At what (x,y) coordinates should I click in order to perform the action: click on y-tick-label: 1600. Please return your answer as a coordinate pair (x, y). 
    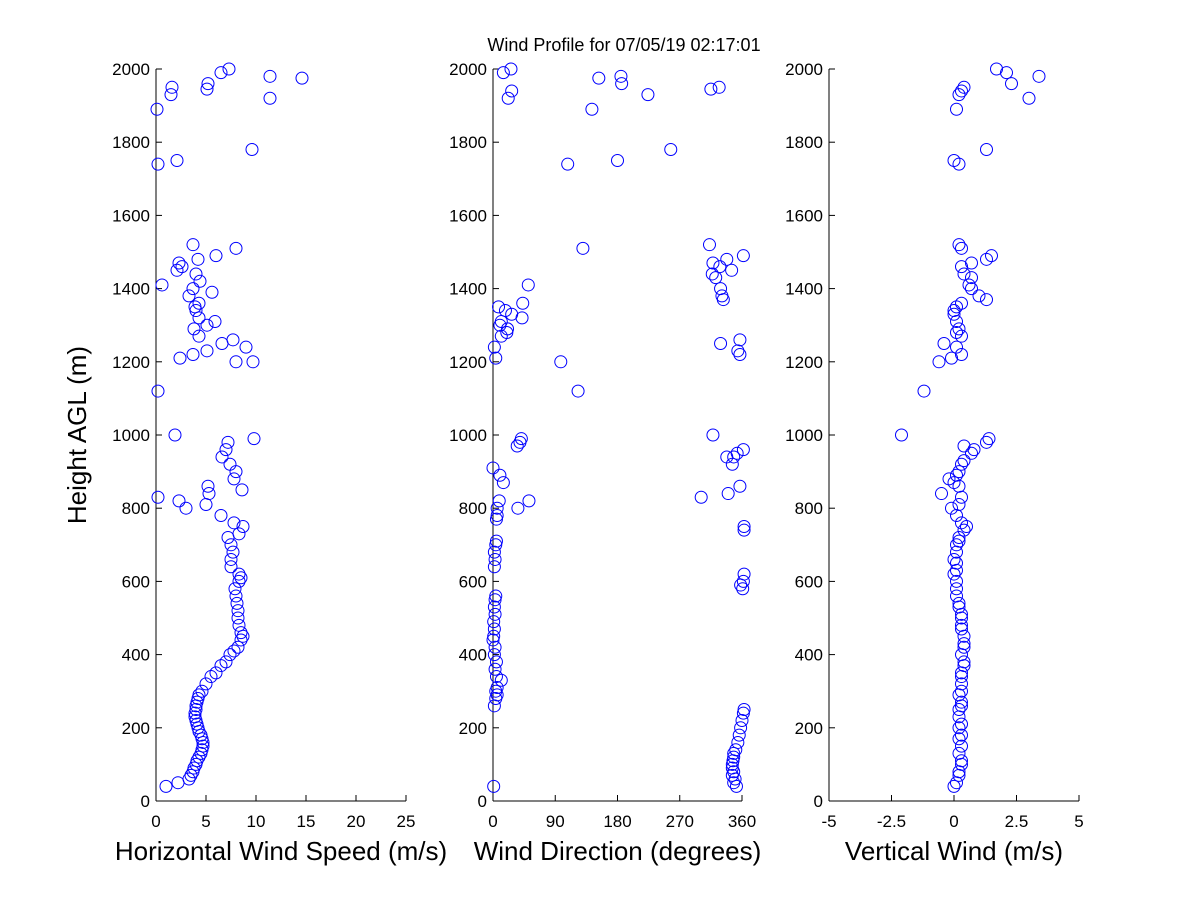
    Looking at the image, I should click on (131, 215).